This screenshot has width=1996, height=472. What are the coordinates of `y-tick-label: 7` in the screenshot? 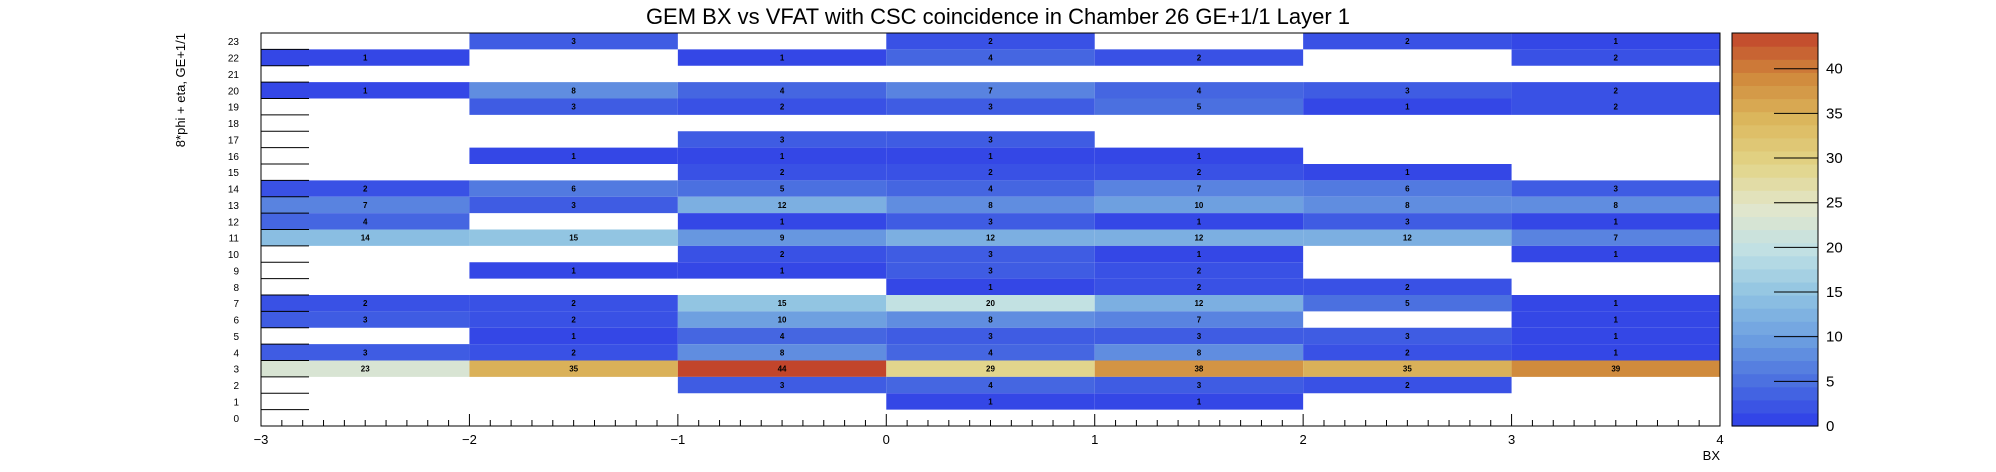 It's located at (236, 304).